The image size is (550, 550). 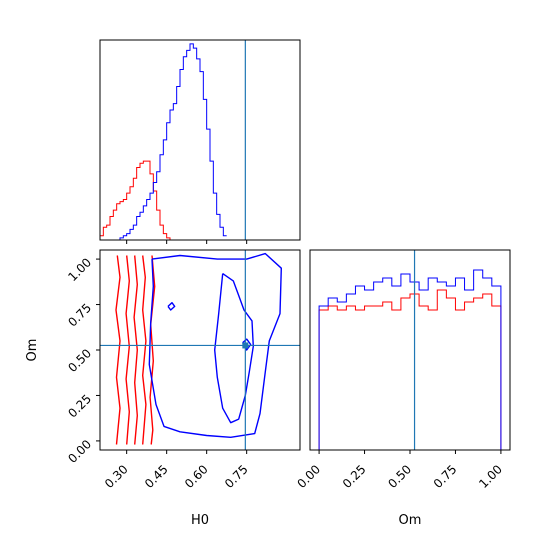 What do you see at coordinates (79, 315) in the screenshot?
I see `joint-ytick-label-3: 0.75` at bounding box center [79, 315].